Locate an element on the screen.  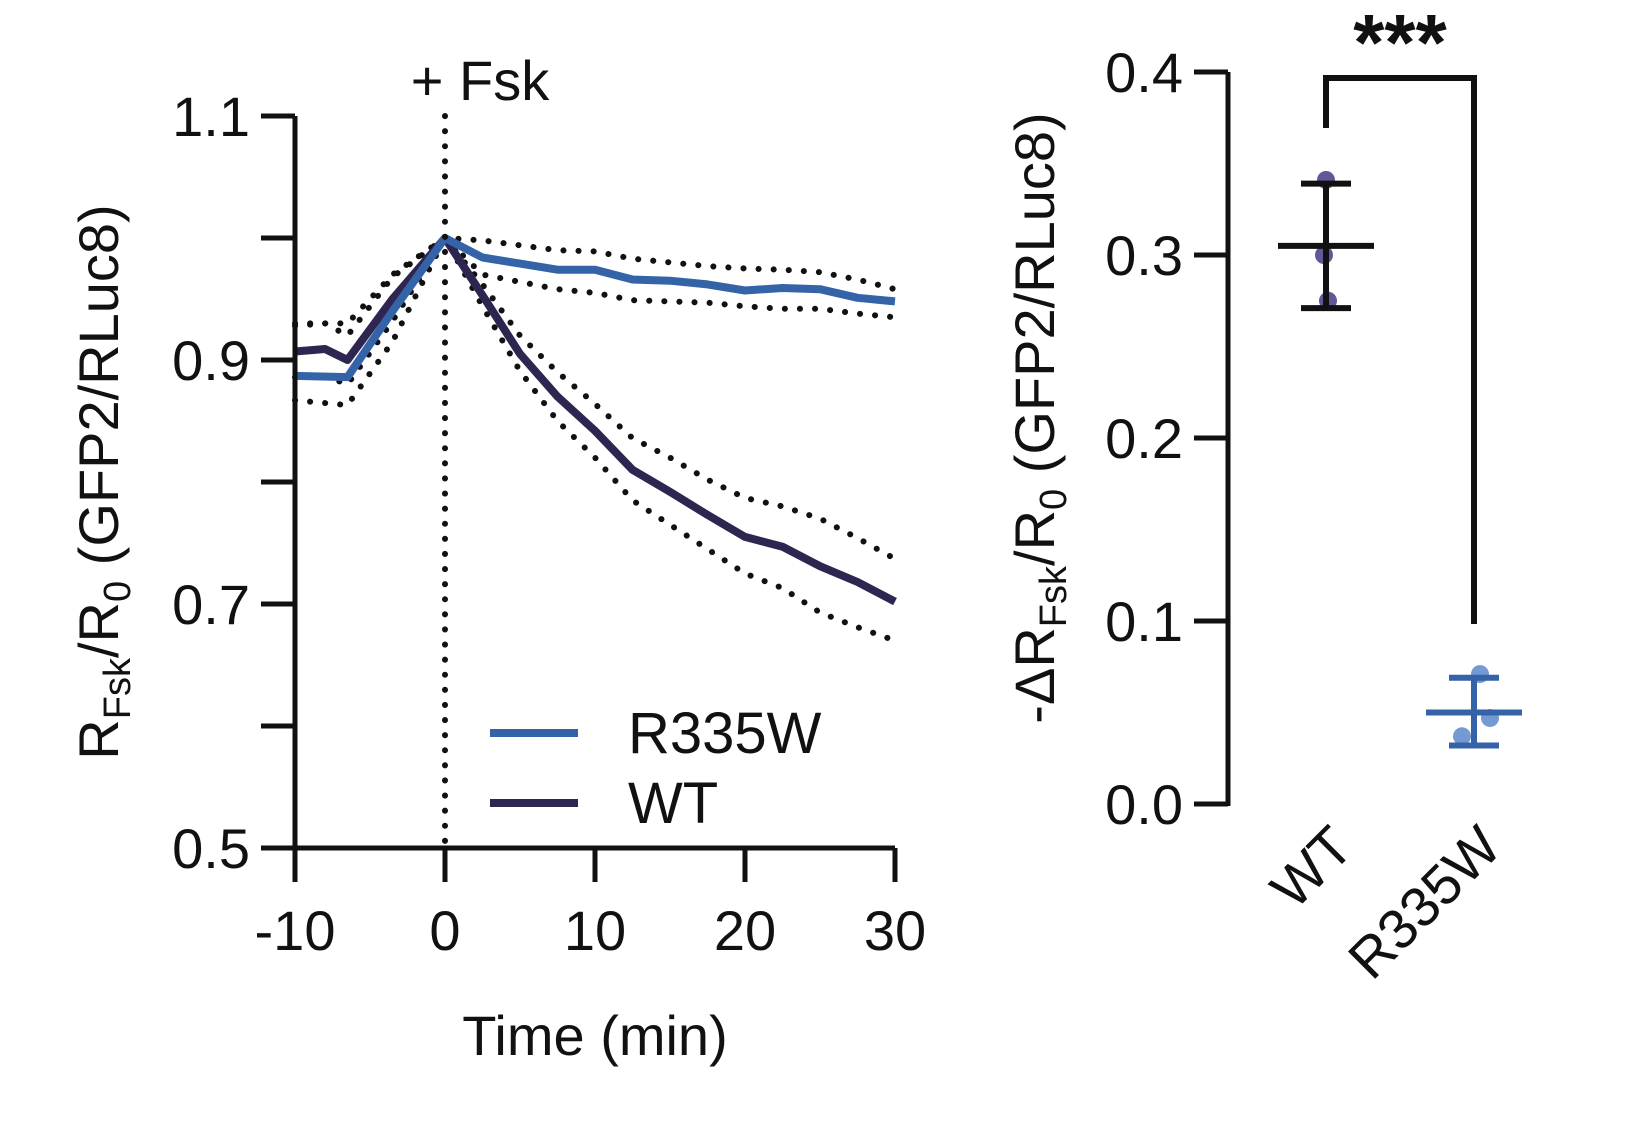
ci-lower-wt is located at coordinates (595, 438).